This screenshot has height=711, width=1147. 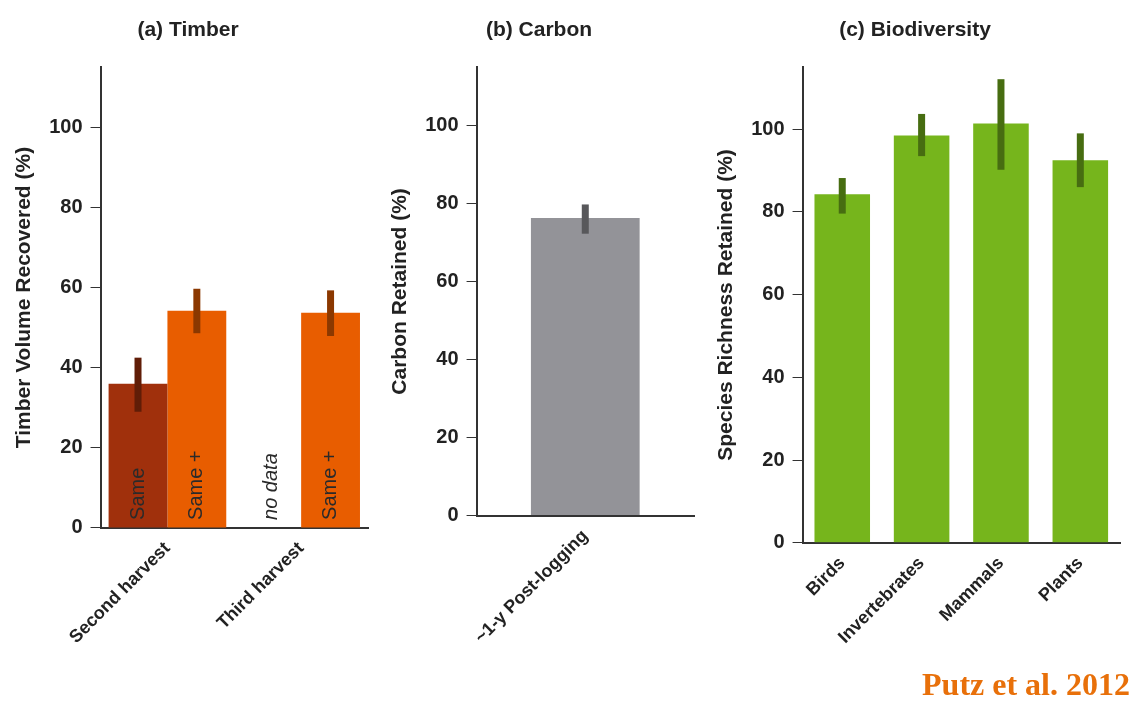 What do you see at coordinates (136, 493) in the screenshot?
I see `series-label: Same` at bounding box center [136, 493].